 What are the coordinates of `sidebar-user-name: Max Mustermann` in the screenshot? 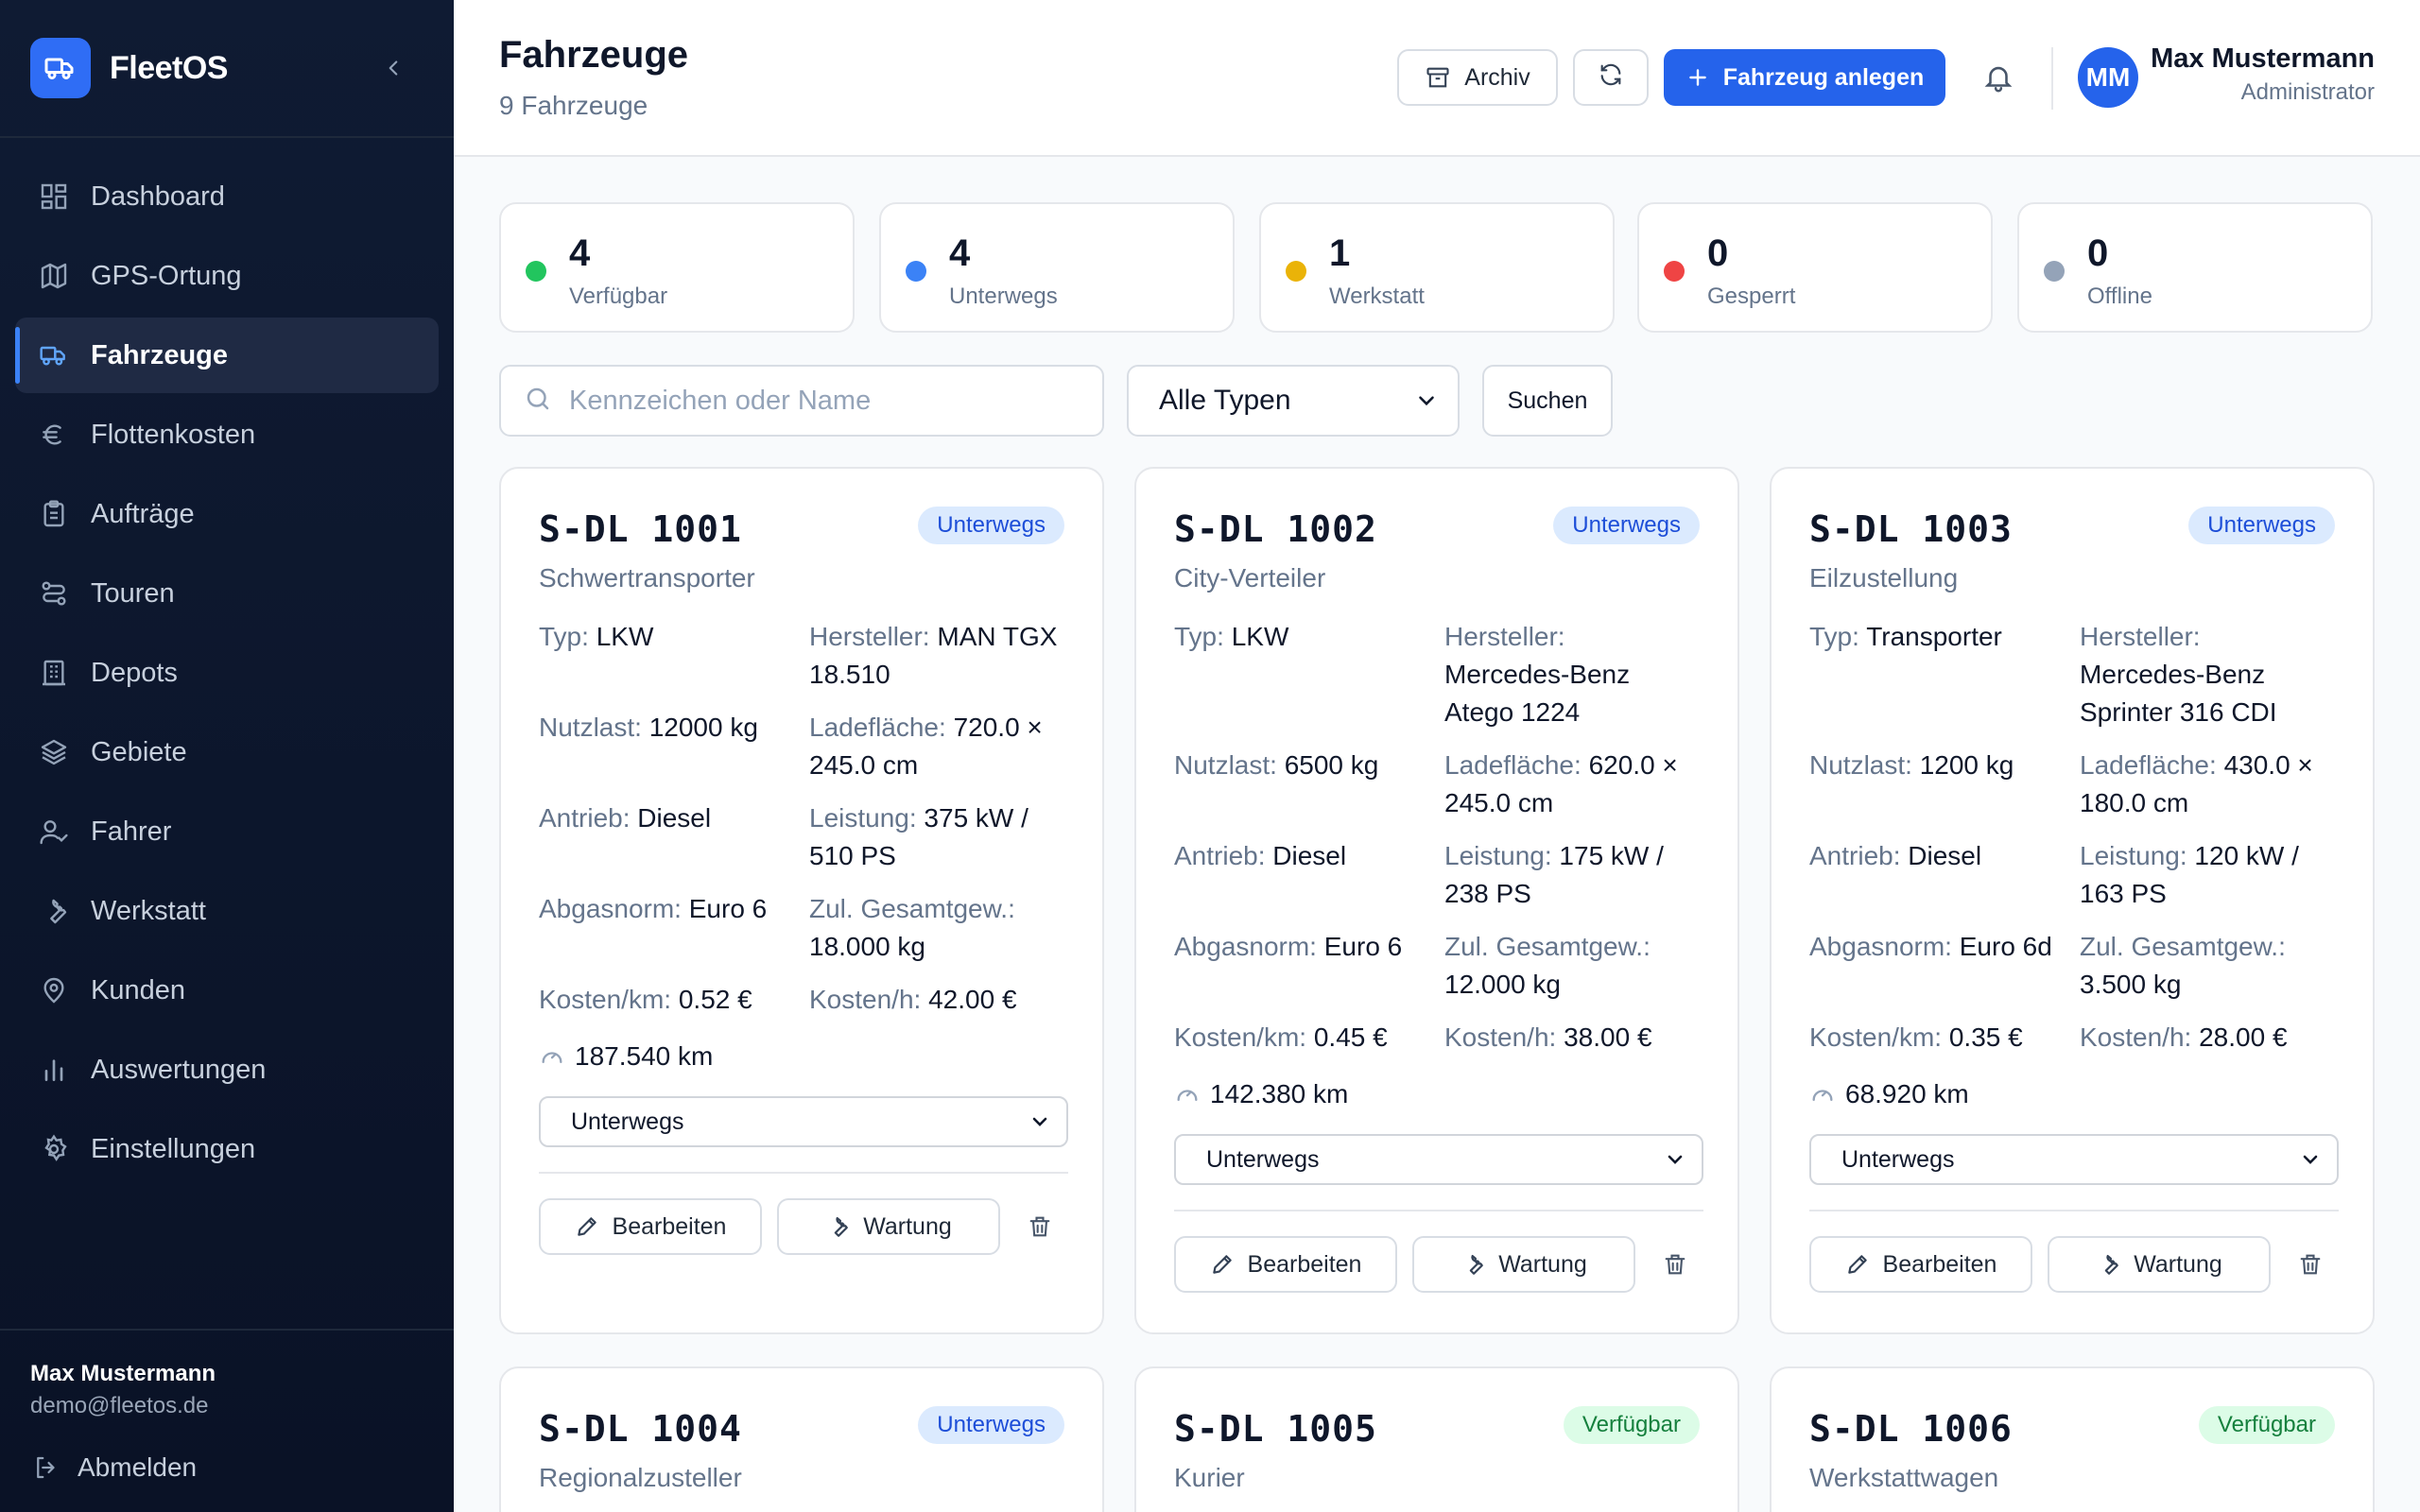 It's located at (123, 1373).